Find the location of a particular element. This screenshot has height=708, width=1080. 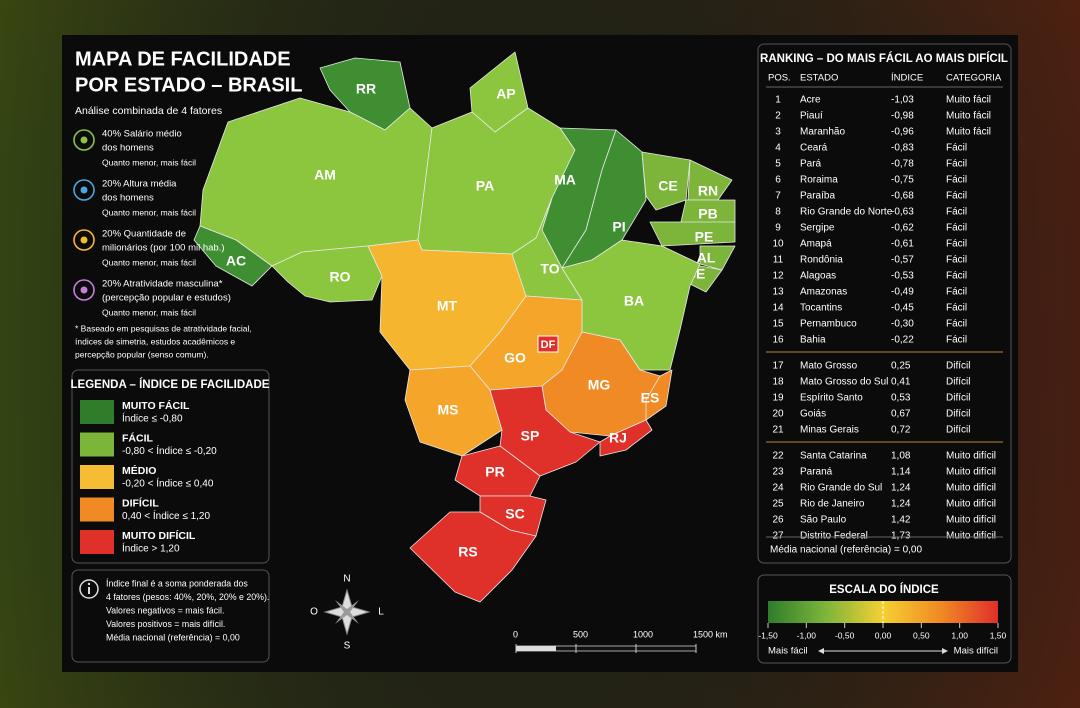

ranking-header: POS. is located at coordinates (779, 78).